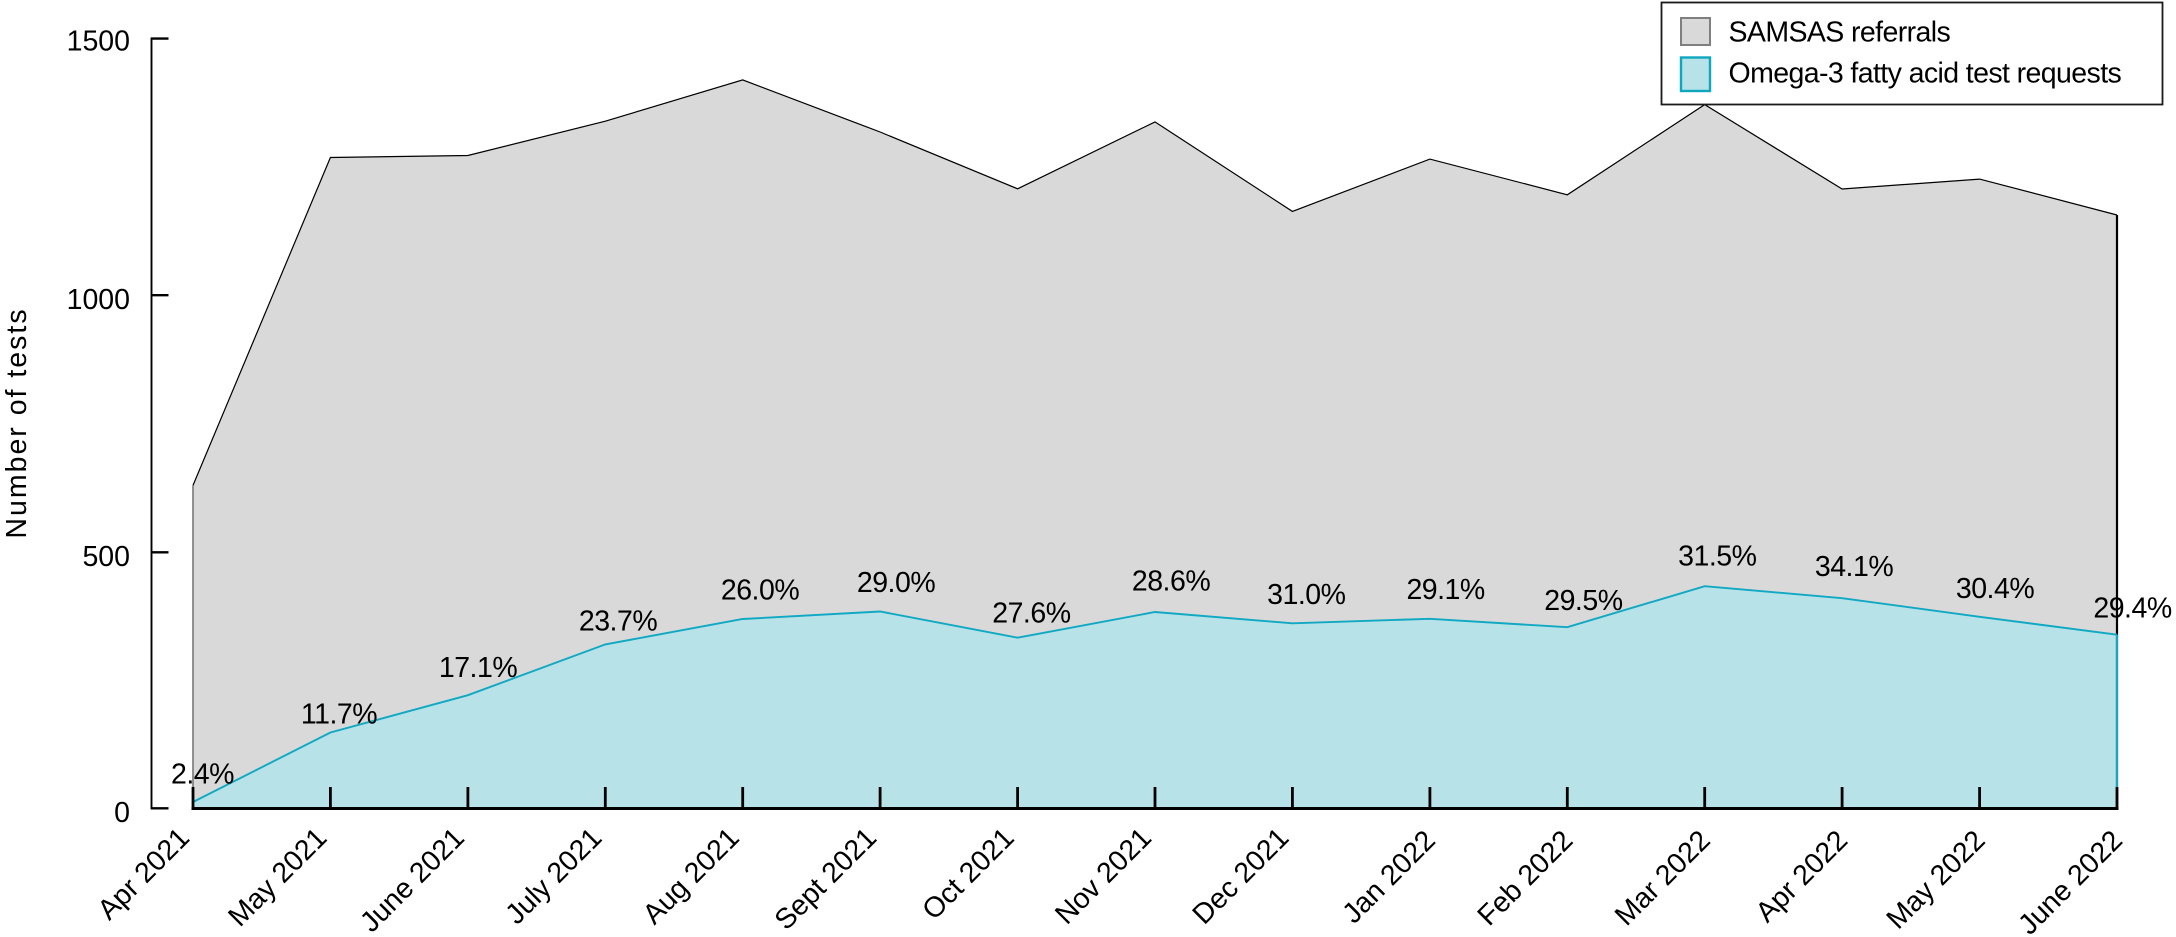 The image size is (2176, 937). What do you see at coordinates (760, 591) in the screenshot?
I see `svg-text: 26.0%` at bounding box center [760, 591].